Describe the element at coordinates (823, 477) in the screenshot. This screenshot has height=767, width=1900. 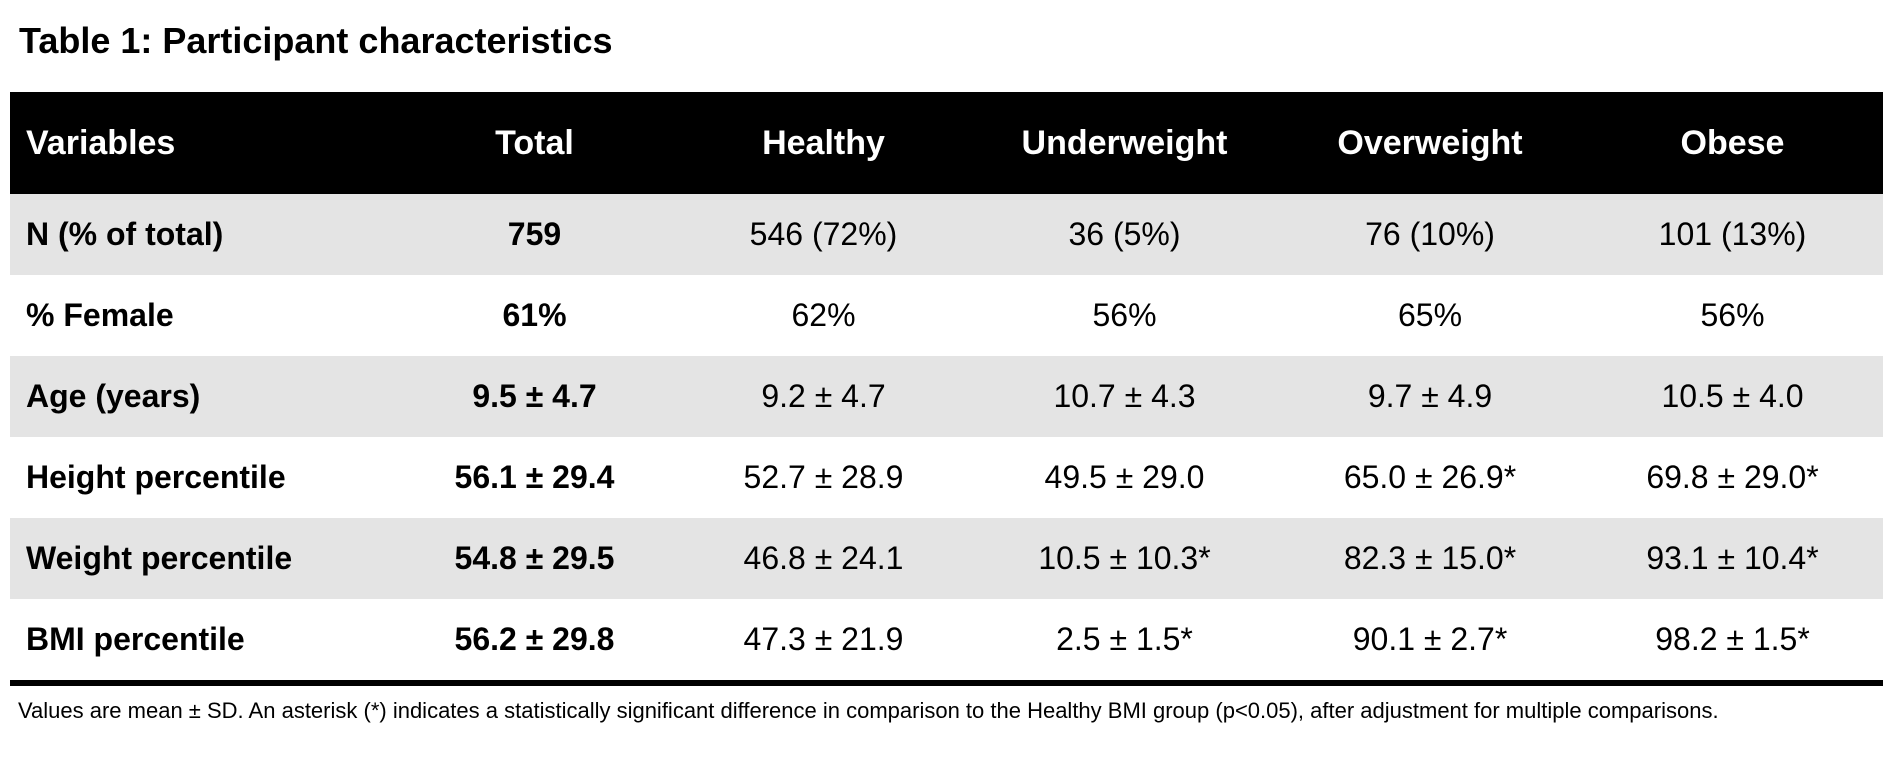
I see `cell: 52.7 ± 28.9` at that location.